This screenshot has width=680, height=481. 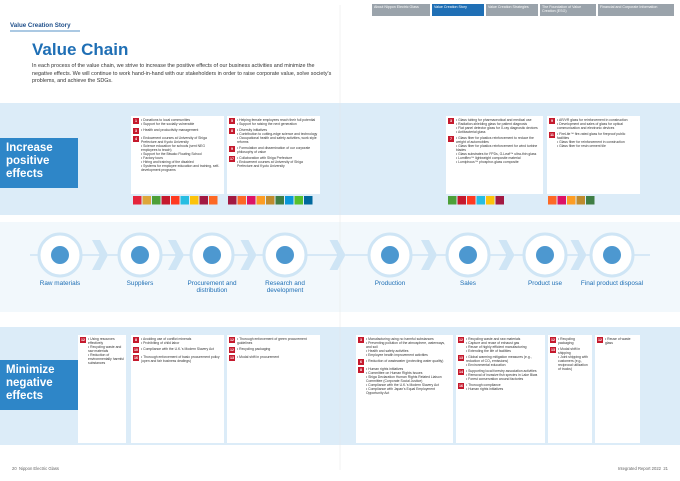 I want to click on nav-tab: Value Creation Strategies, so click(x=512, y=10).